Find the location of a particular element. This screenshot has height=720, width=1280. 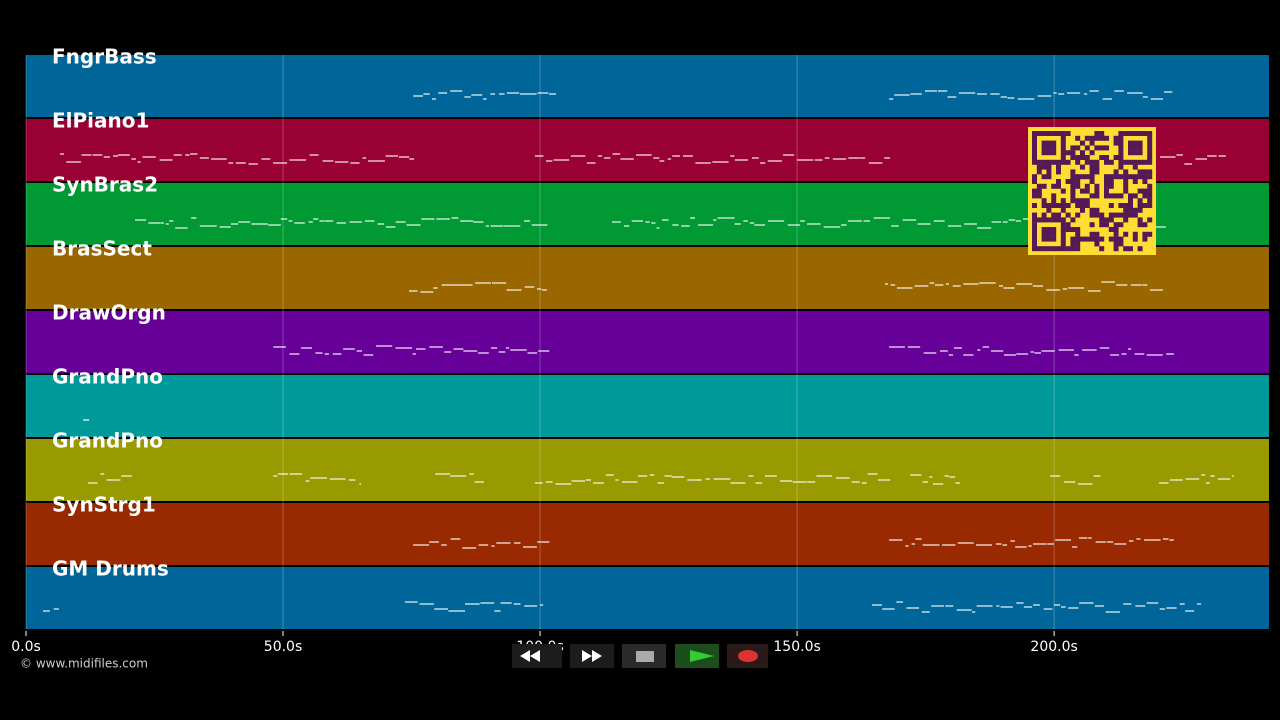

track-name: DrawOrgn is located at coordinates (109, 313).